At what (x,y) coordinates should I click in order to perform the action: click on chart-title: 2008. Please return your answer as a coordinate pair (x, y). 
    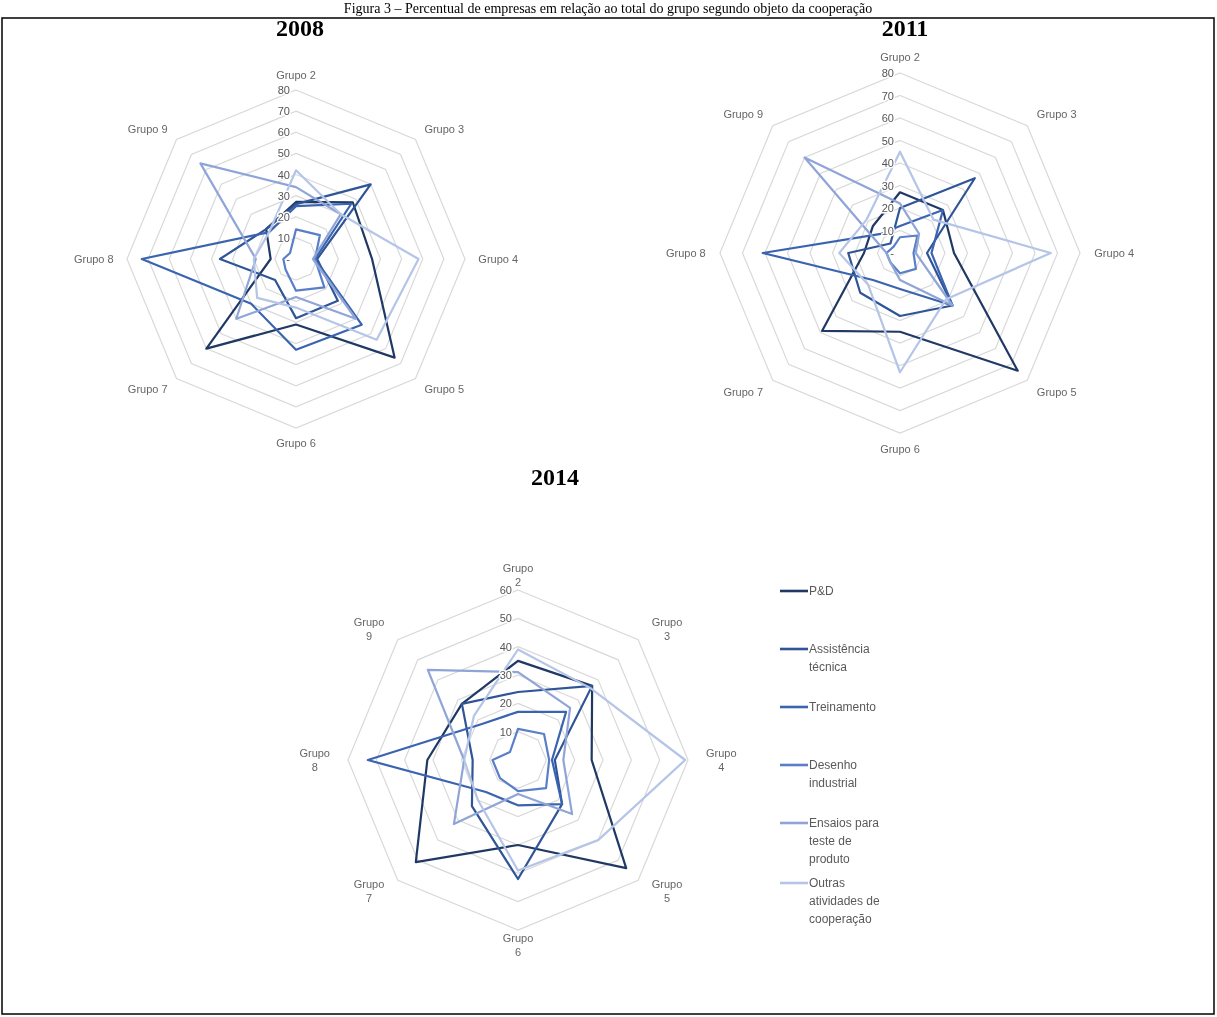
    Looking at the image, I should click on (300, 28).